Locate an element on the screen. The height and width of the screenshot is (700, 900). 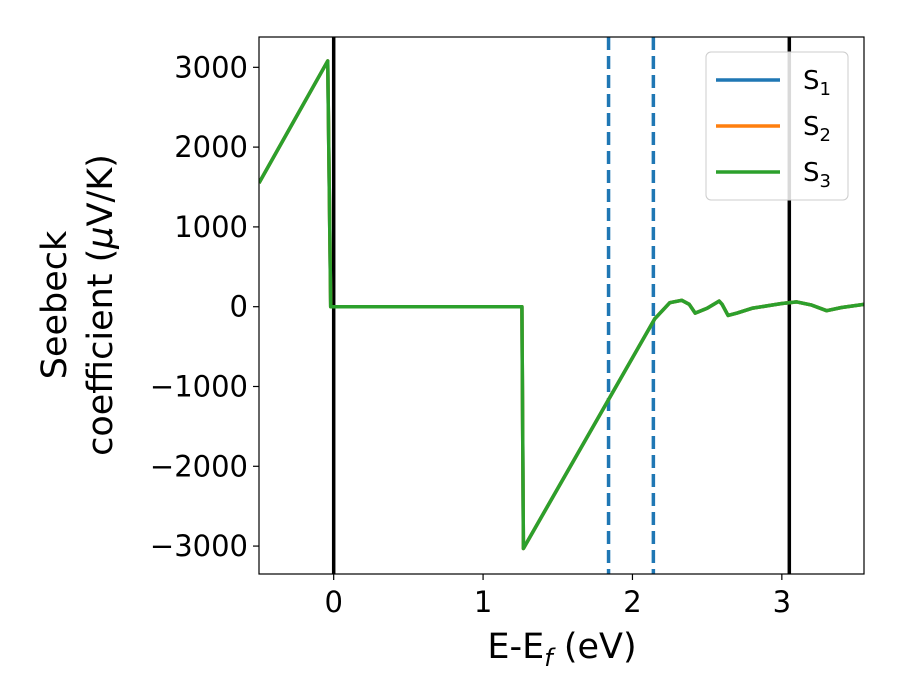
legend-label-1: S1 is located at coordinates (817, 83).